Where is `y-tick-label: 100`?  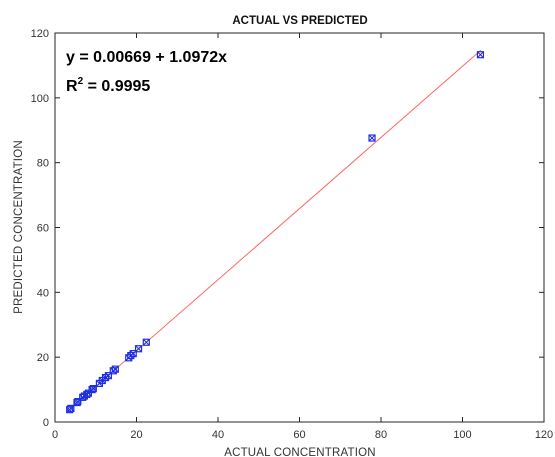 y-tick-label: 100 is located at coordinates (40, 99).